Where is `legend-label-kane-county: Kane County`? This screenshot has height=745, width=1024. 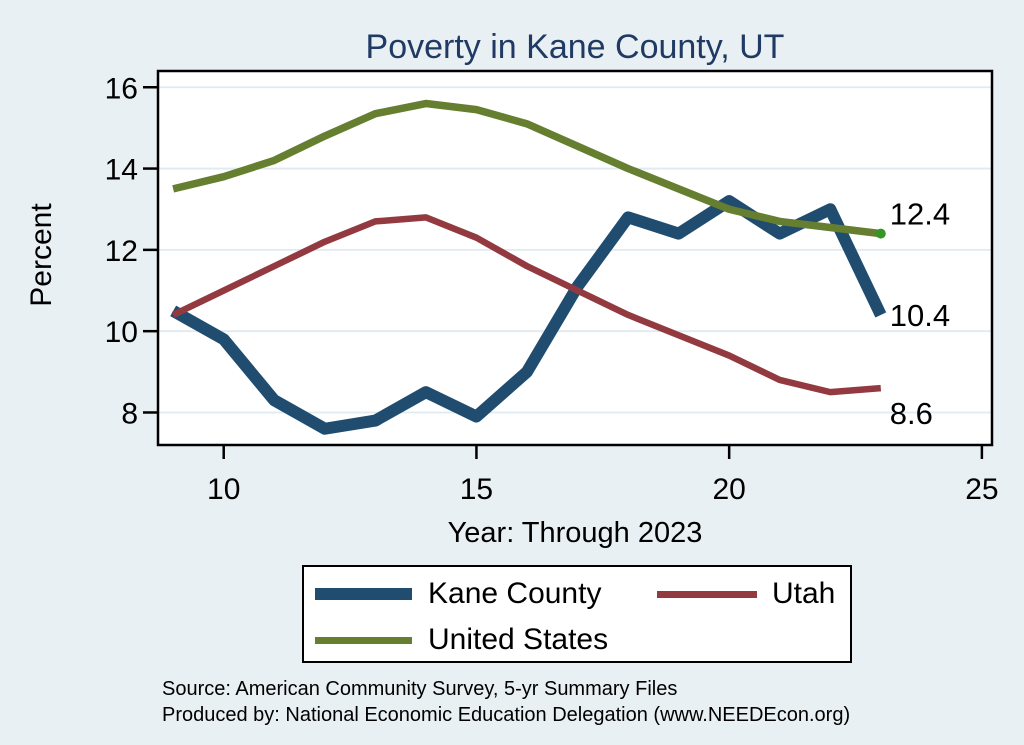 legend-label-kane-county: Kane County is located at coordinates (515, 593).